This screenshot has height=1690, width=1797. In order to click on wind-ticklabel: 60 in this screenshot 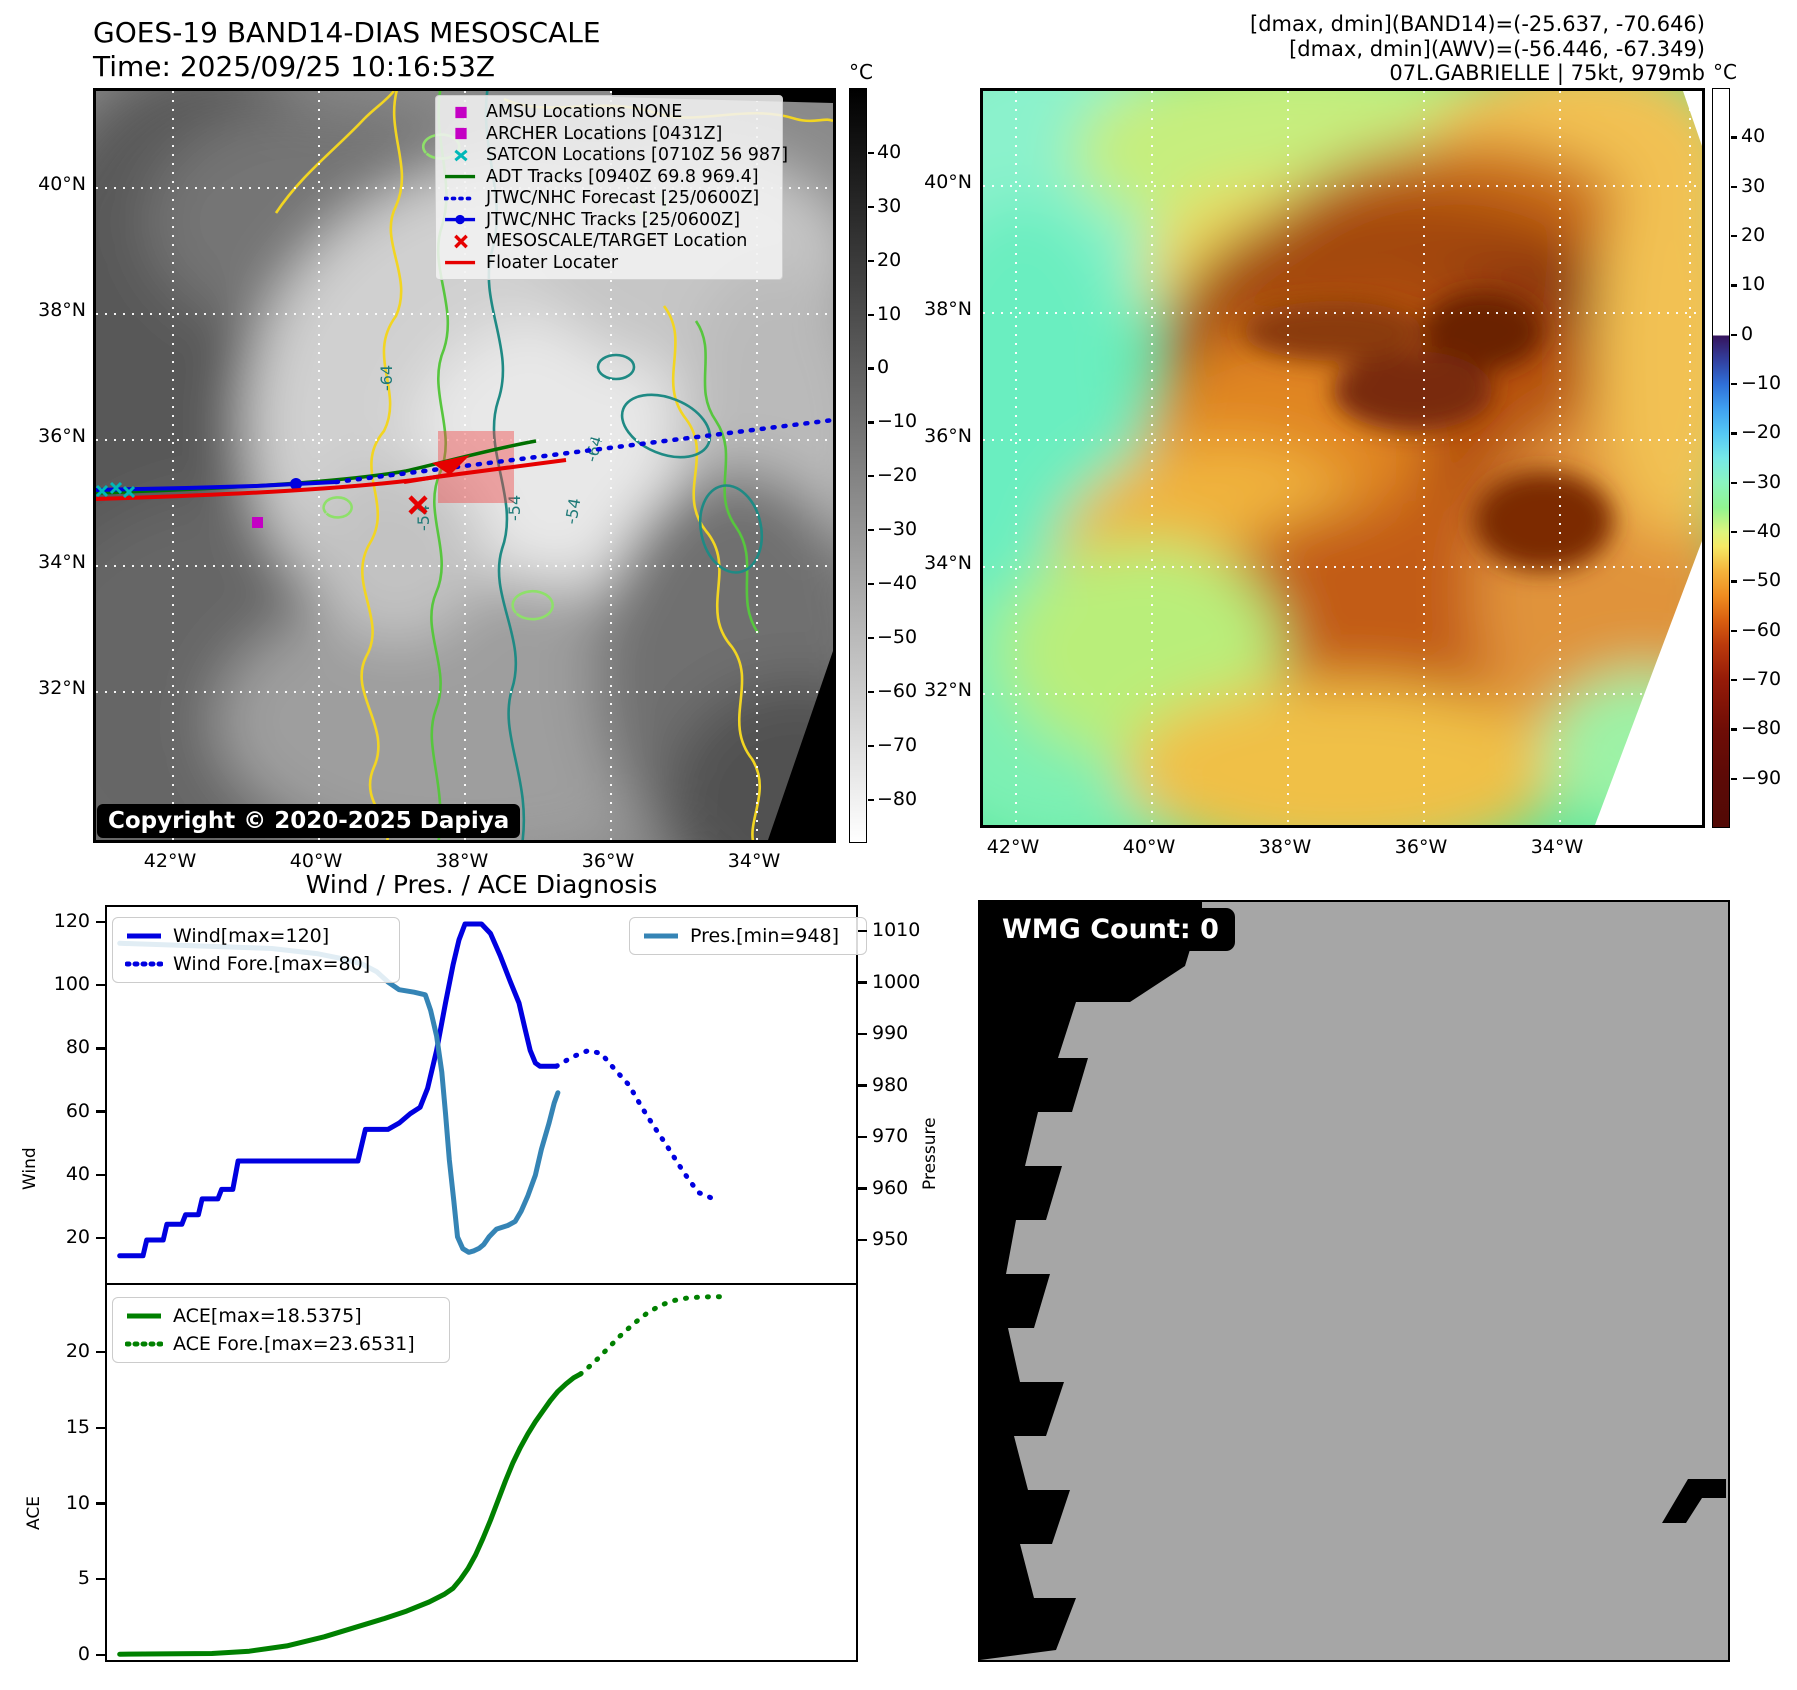, I will do `click(77, 1110)`.